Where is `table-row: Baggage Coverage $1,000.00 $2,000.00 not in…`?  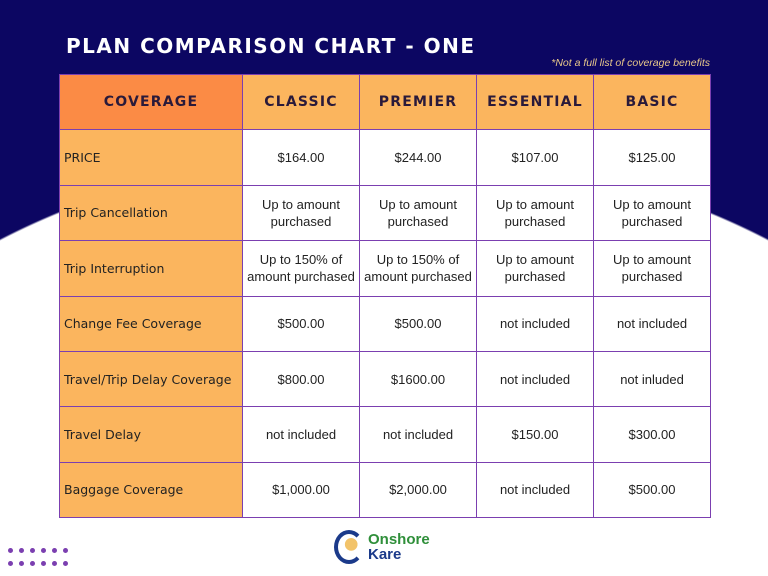 table-row: Baggage Coverage $1,000.00 $2,000.00 not in… is located at coordinates (385, 490).